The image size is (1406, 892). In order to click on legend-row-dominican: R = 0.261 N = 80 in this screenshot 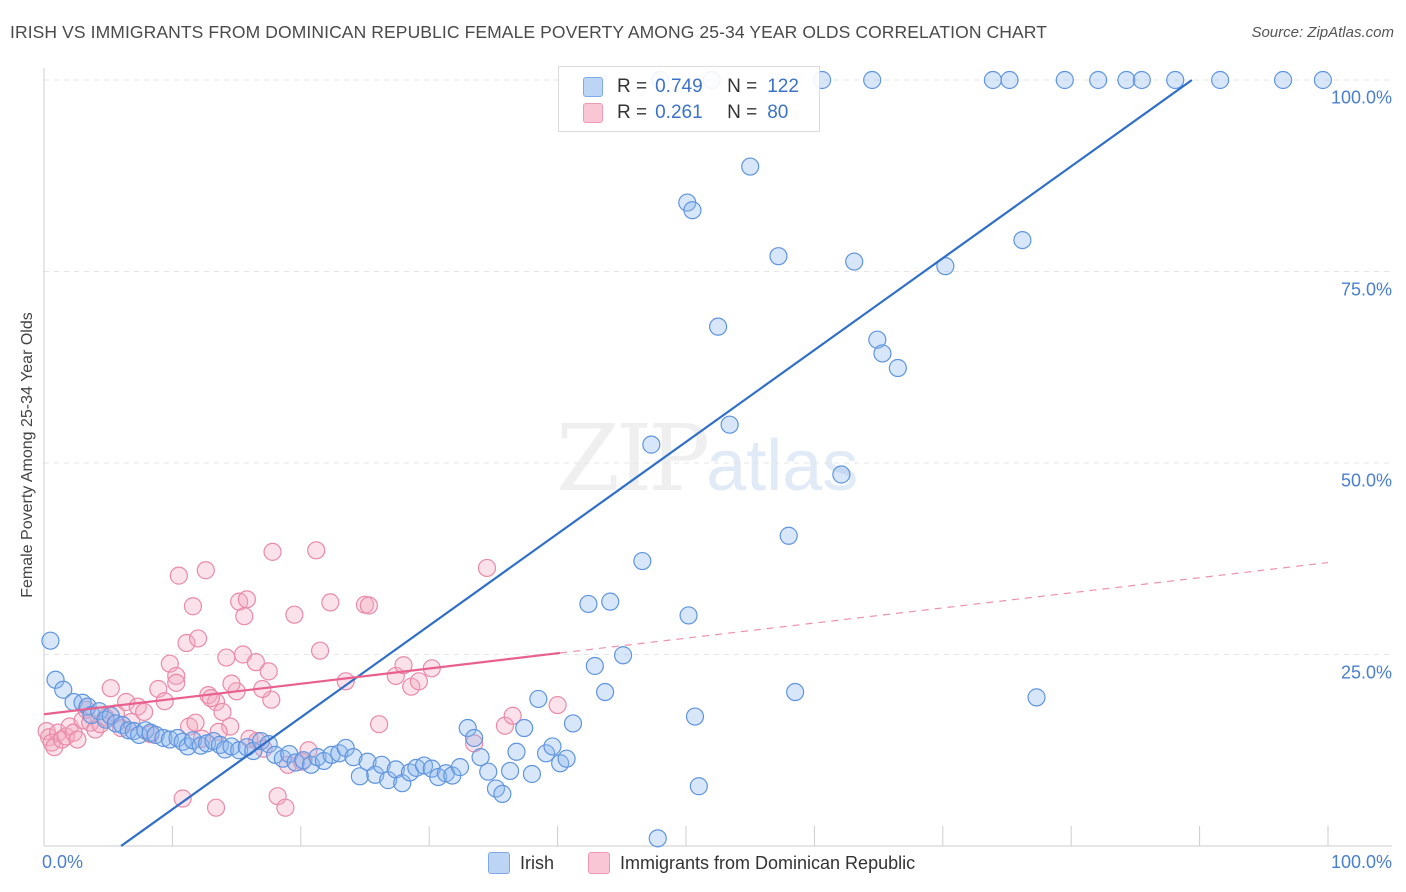, I will do `click(685, 113)`.